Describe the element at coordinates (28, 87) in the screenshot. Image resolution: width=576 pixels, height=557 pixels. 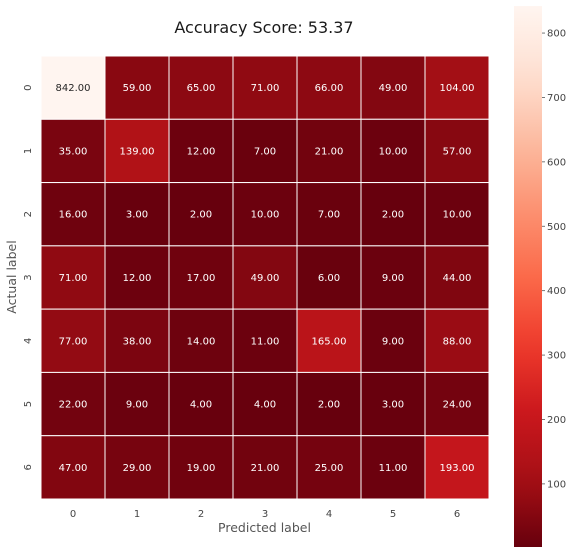
I see `y-tick-label: 0` at that location.